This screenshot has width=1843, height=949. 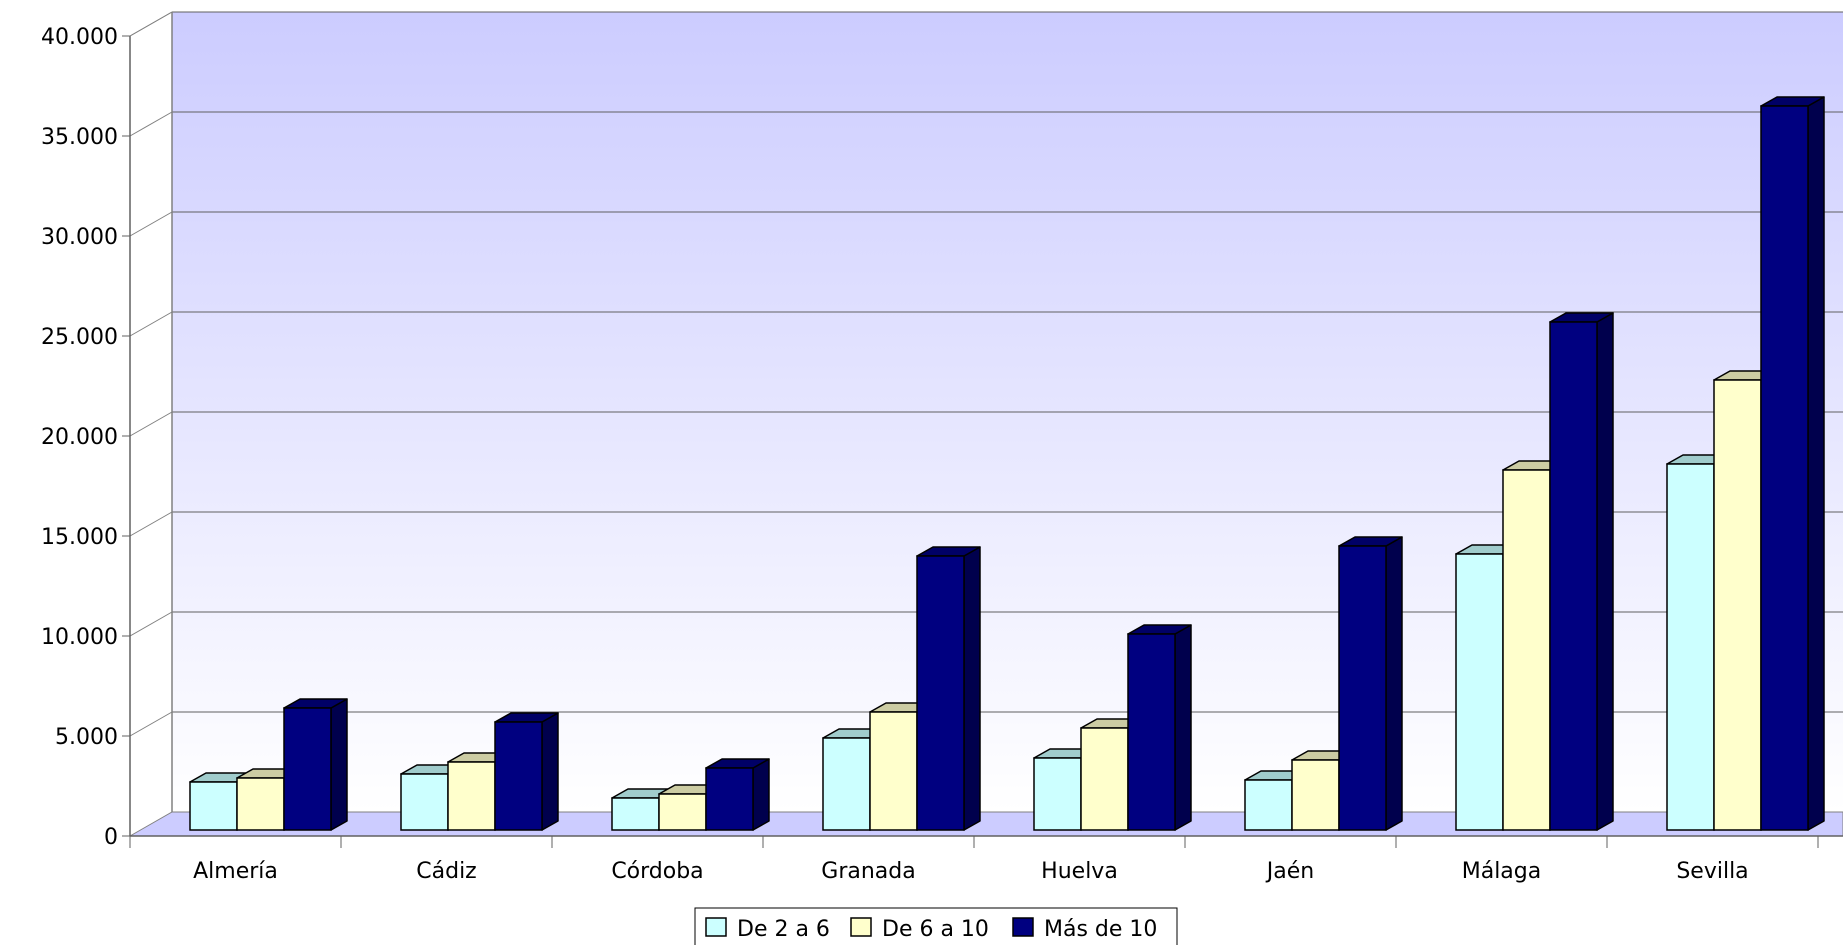 What do you see at coordinates (935, 929) in the screenshot?
I see `legend-label-de-6-a-10: De 6 a 10` at bounding box center [935, 929].